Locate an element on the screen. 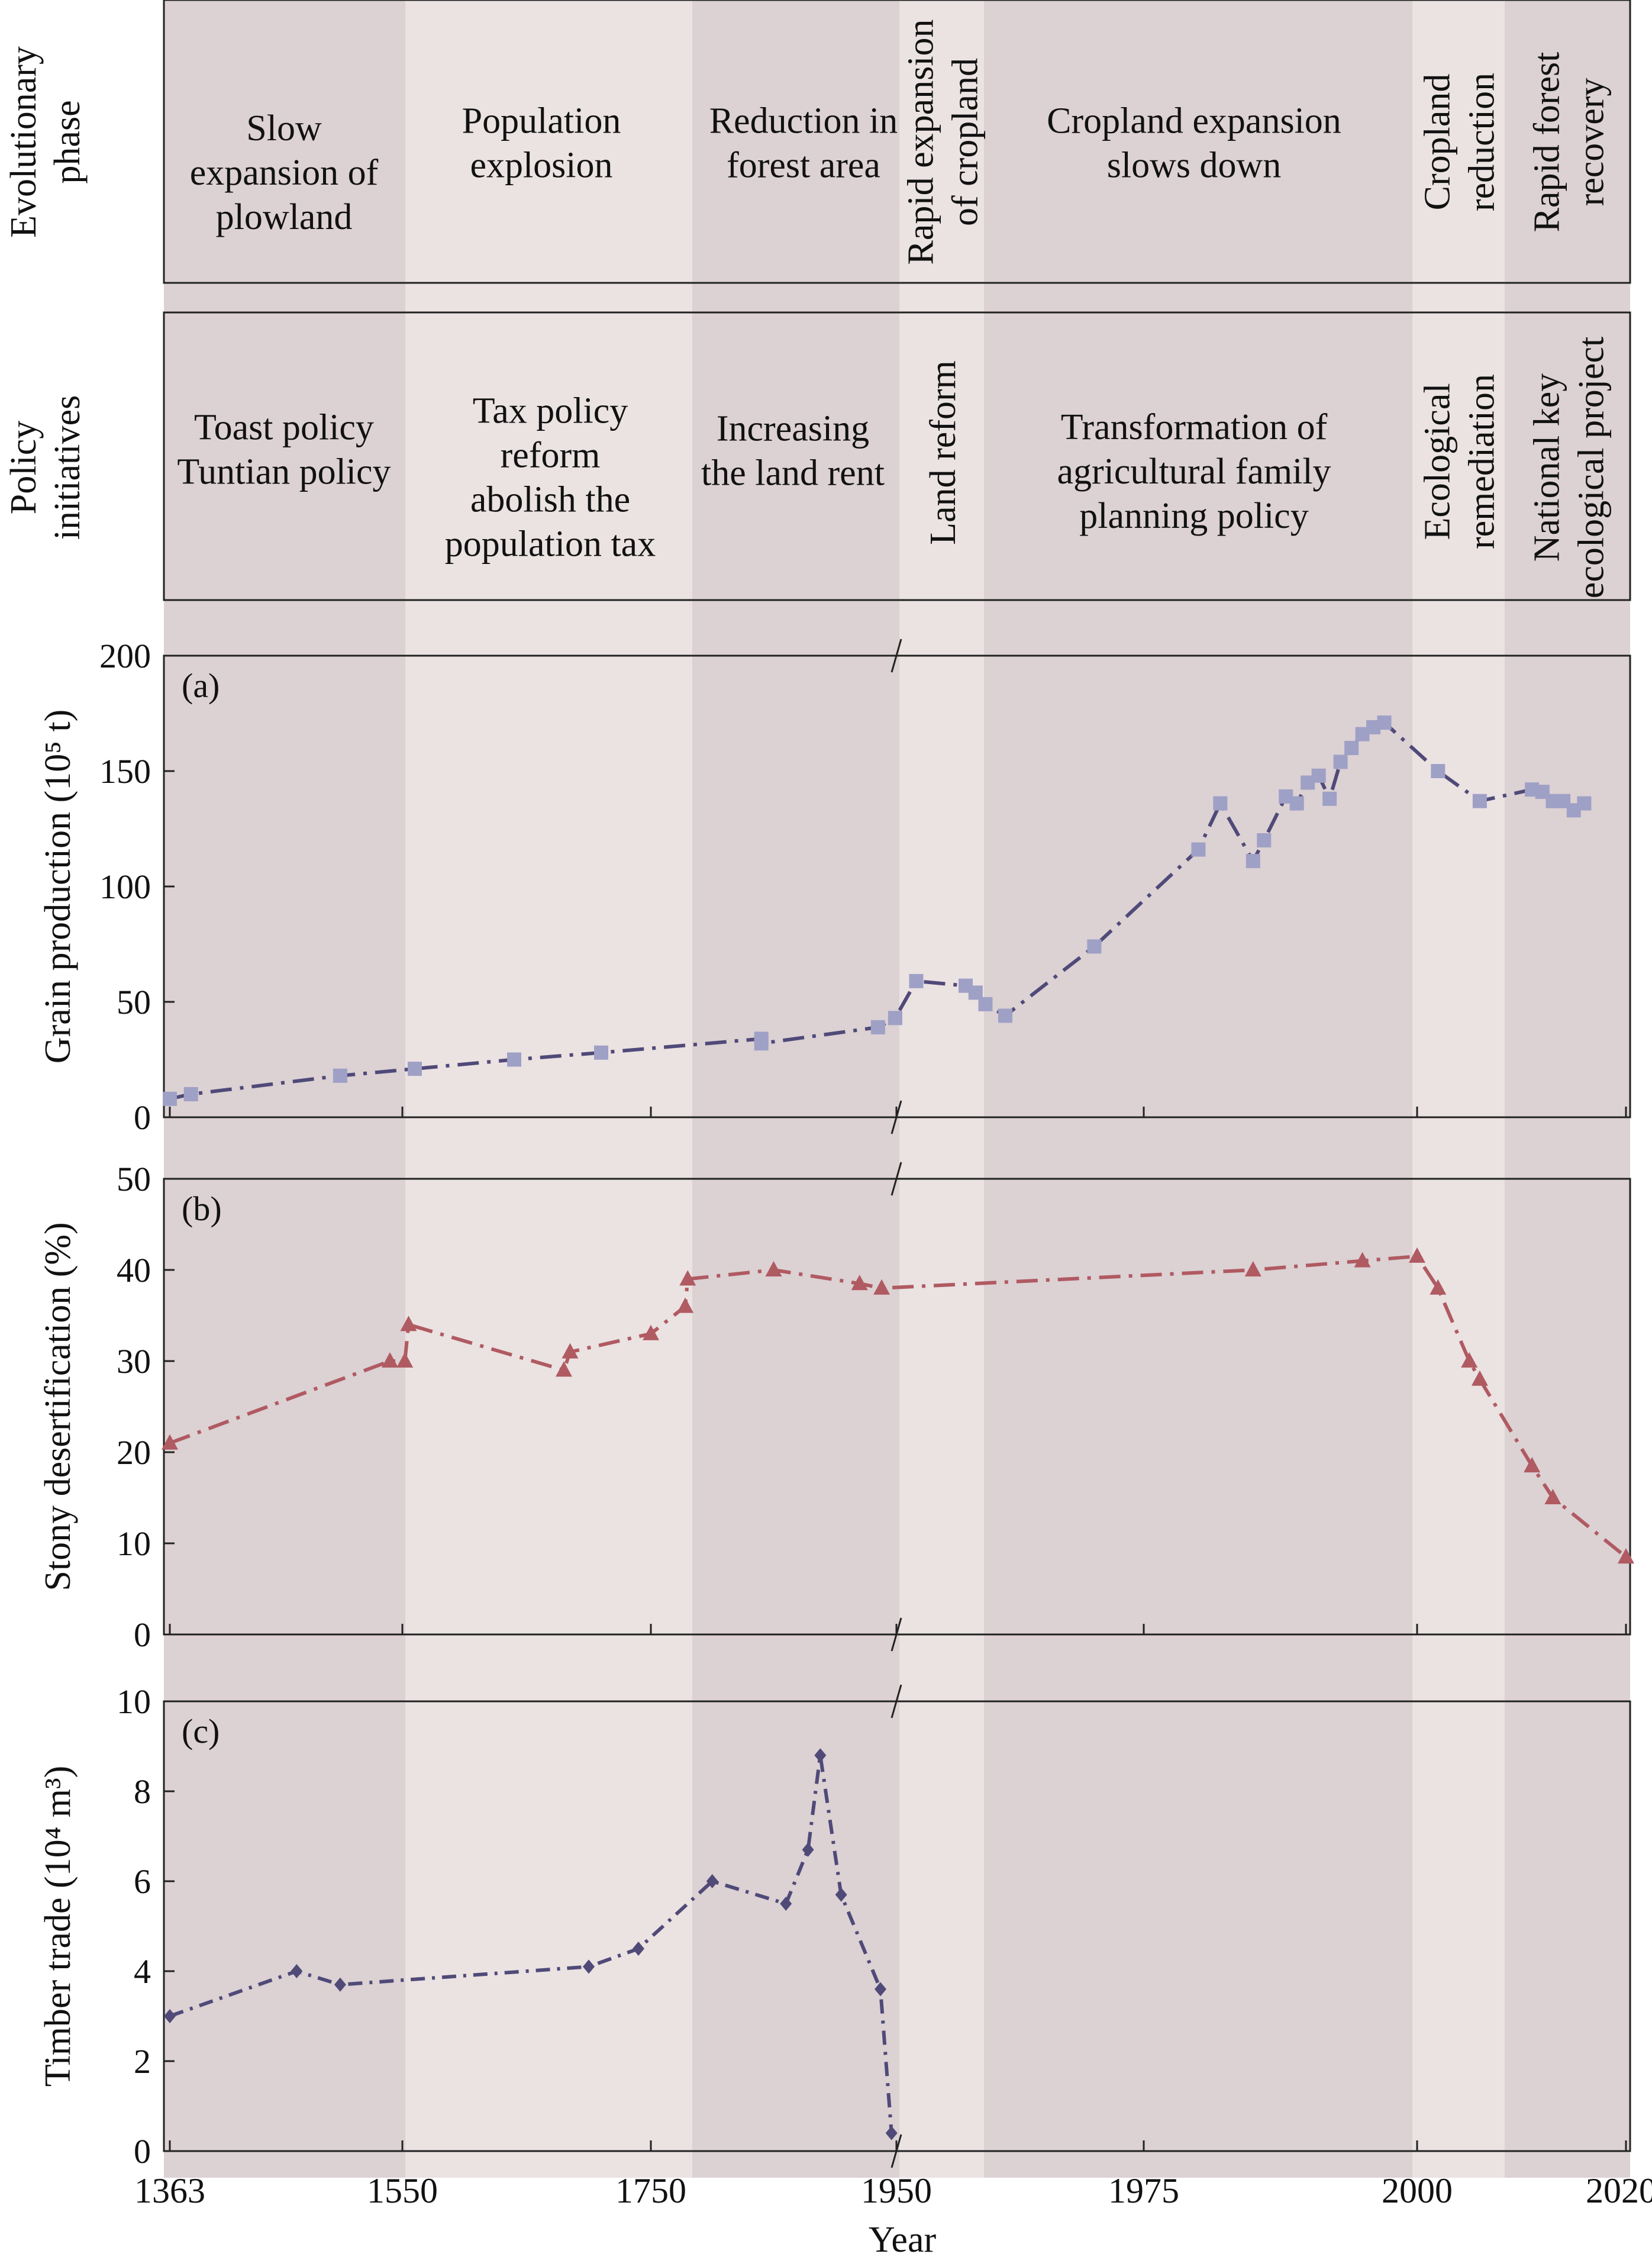 The image size is (1652, 2257). phase-row-label: Evolutionaryphase is located at coordinates (46, 142).